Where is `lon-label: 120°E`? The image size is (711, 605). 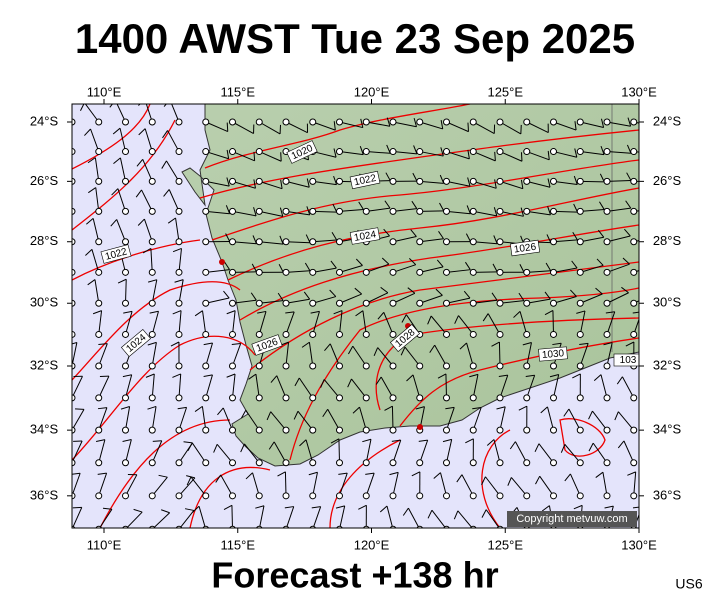
lon-label: 120°E is located at coordinates (372, 544).